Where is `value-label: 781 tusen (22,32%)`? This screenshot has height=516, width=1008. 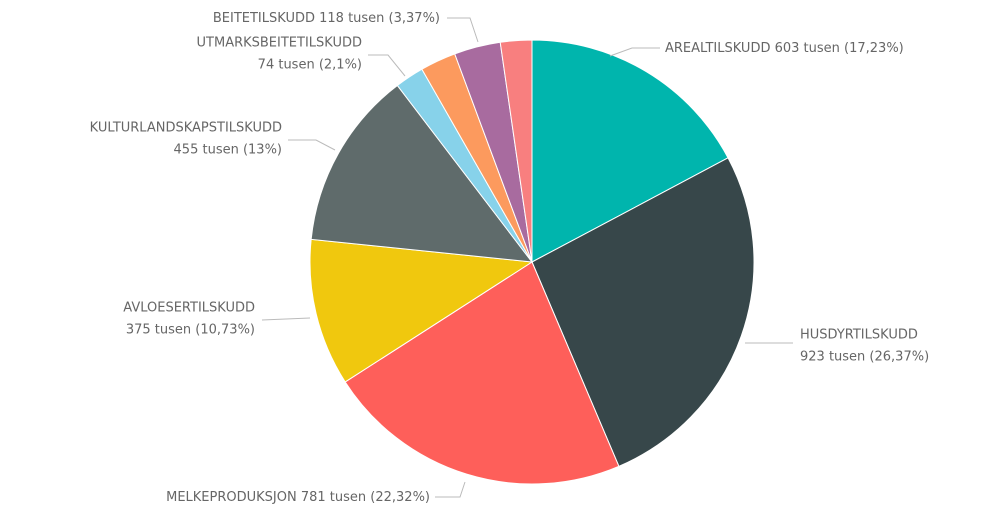 value-label: 781 tusen (22,32%) is located at coordinates (365, 497).